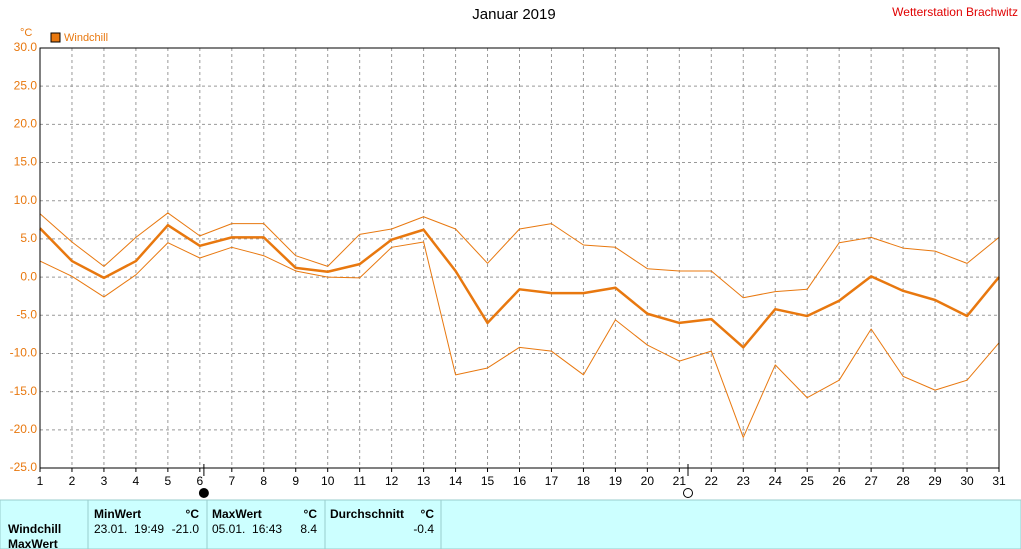 The image size is (1021, 549). Describe the element at coordinates (24, 467) in the screenshot. I see `y-tick-label: -25.0` at that location.